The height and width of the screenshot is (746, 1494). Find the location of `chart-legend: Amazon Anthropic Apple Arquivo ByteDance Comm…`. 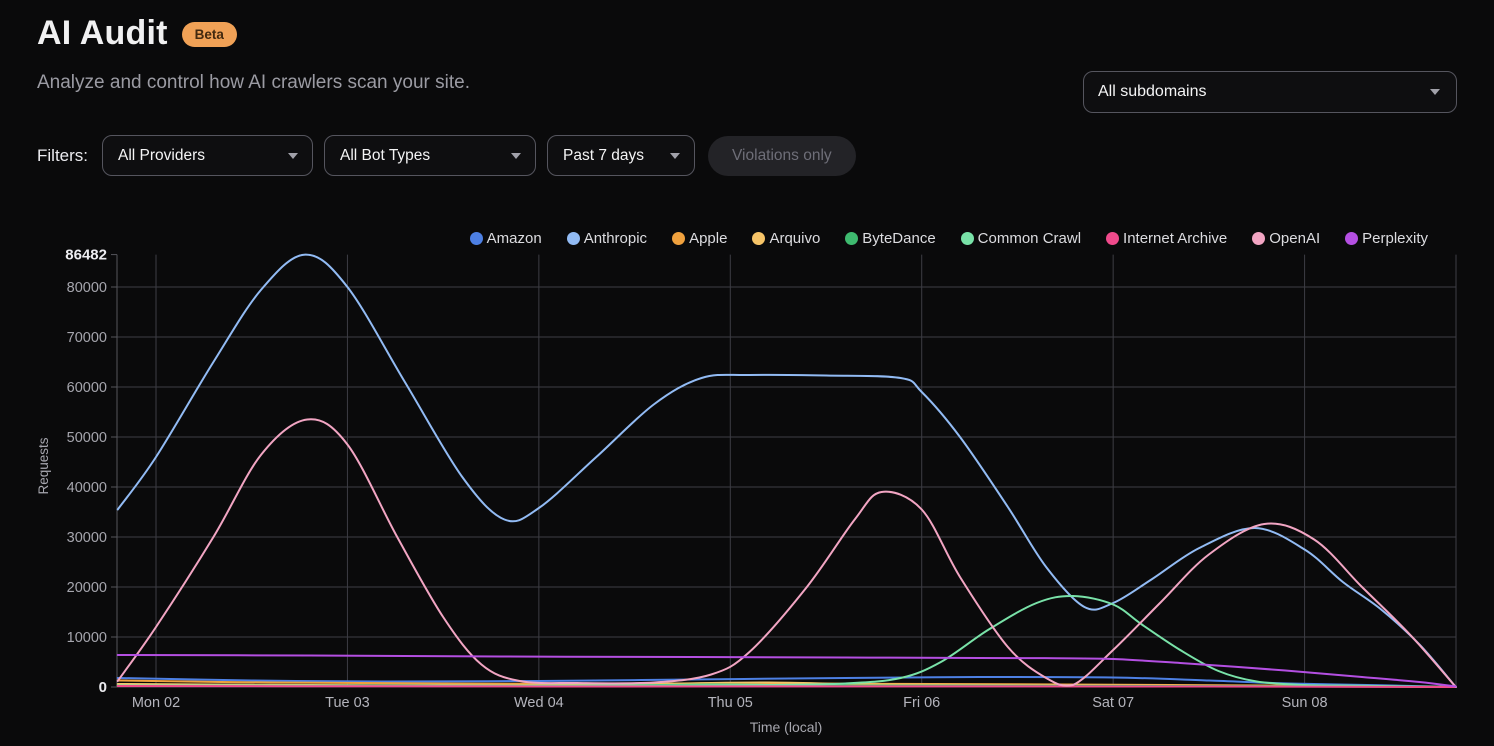

chart-legend: Amazon Anthropic Apple Arquivo ByteDance Comm… is located at coordinates (714, 238).